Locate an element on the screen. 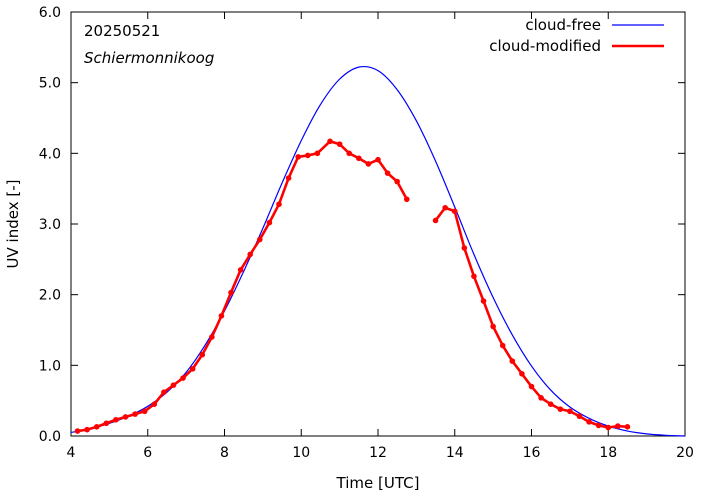 Image resolution: width=702 pixels, height=497 pixels. x-tick-label: 18 is located at coordinates (608, 453).